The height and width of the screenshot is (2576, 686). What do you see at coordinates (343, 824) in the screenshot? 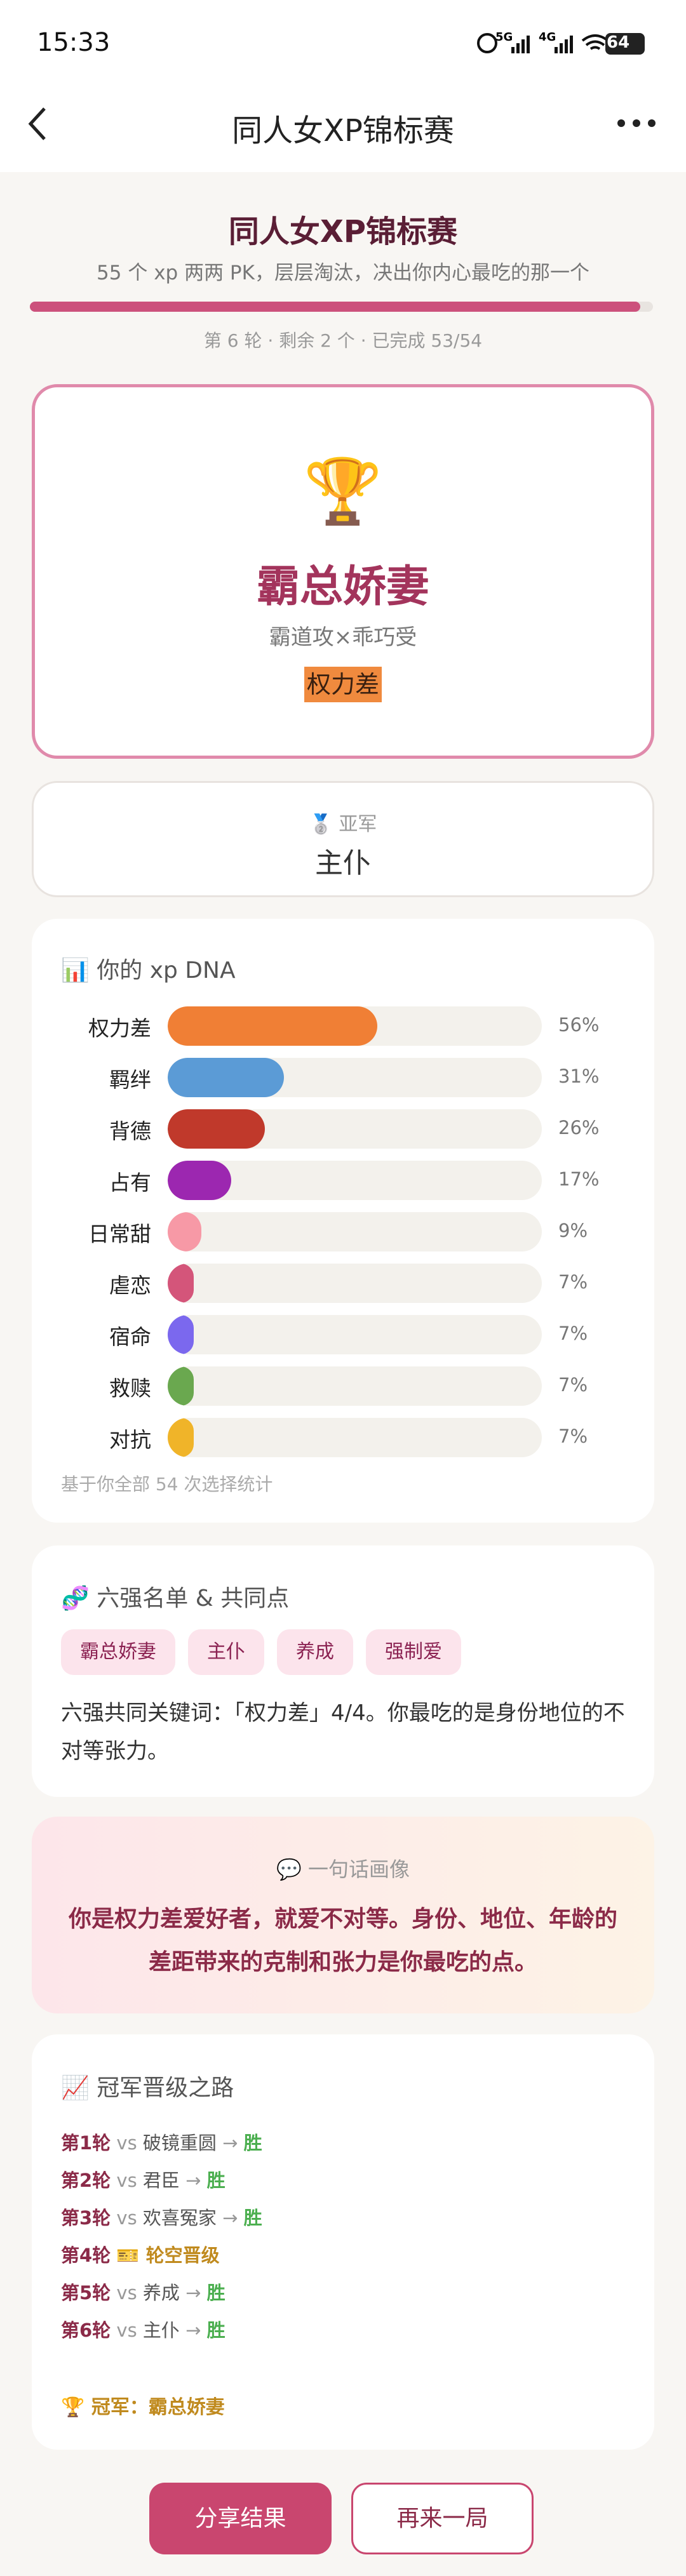
I see `runner-up-label: 🥈 亚军` at bounding box center [343, 824].